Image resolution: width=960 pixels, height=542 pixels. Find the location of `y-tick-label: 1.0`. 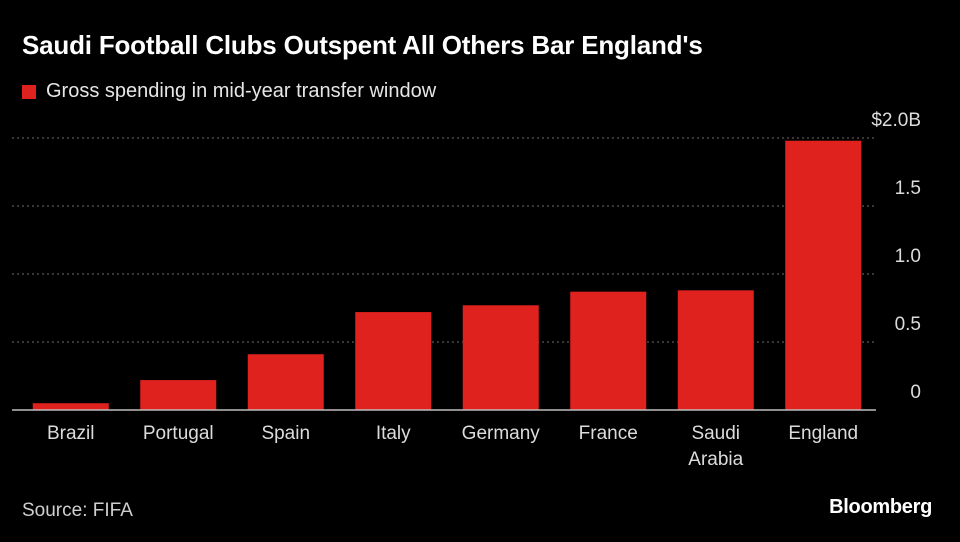

y-tick-label: 1.0 is located at coordinates (908, 256).